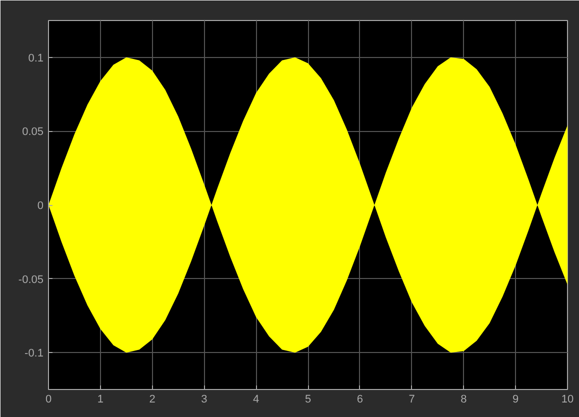  I want to click on x-tick-label: 3, so click(204, 400).